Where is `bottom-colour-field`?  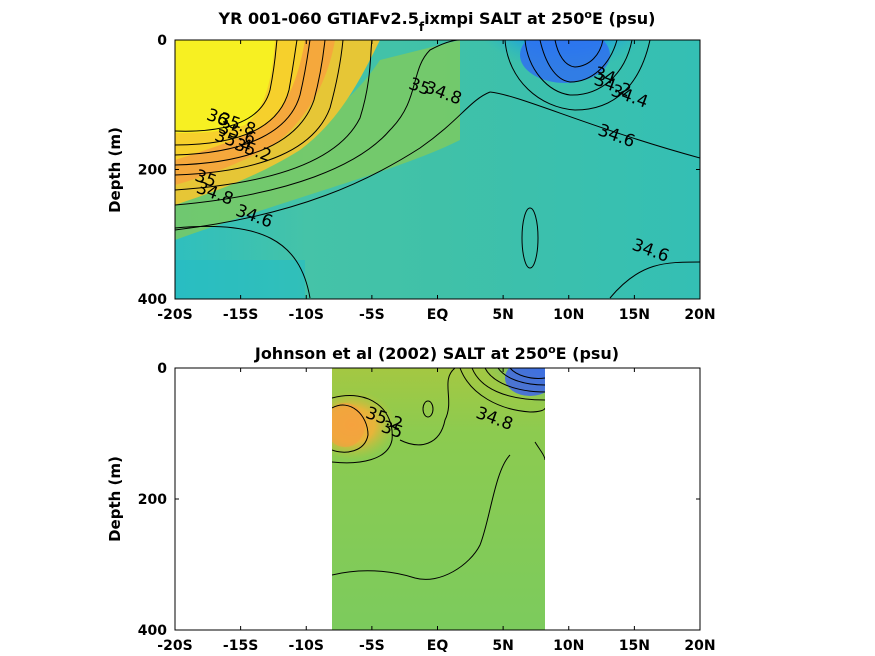 bottom-colour-field is located at coordinates (438, 499).